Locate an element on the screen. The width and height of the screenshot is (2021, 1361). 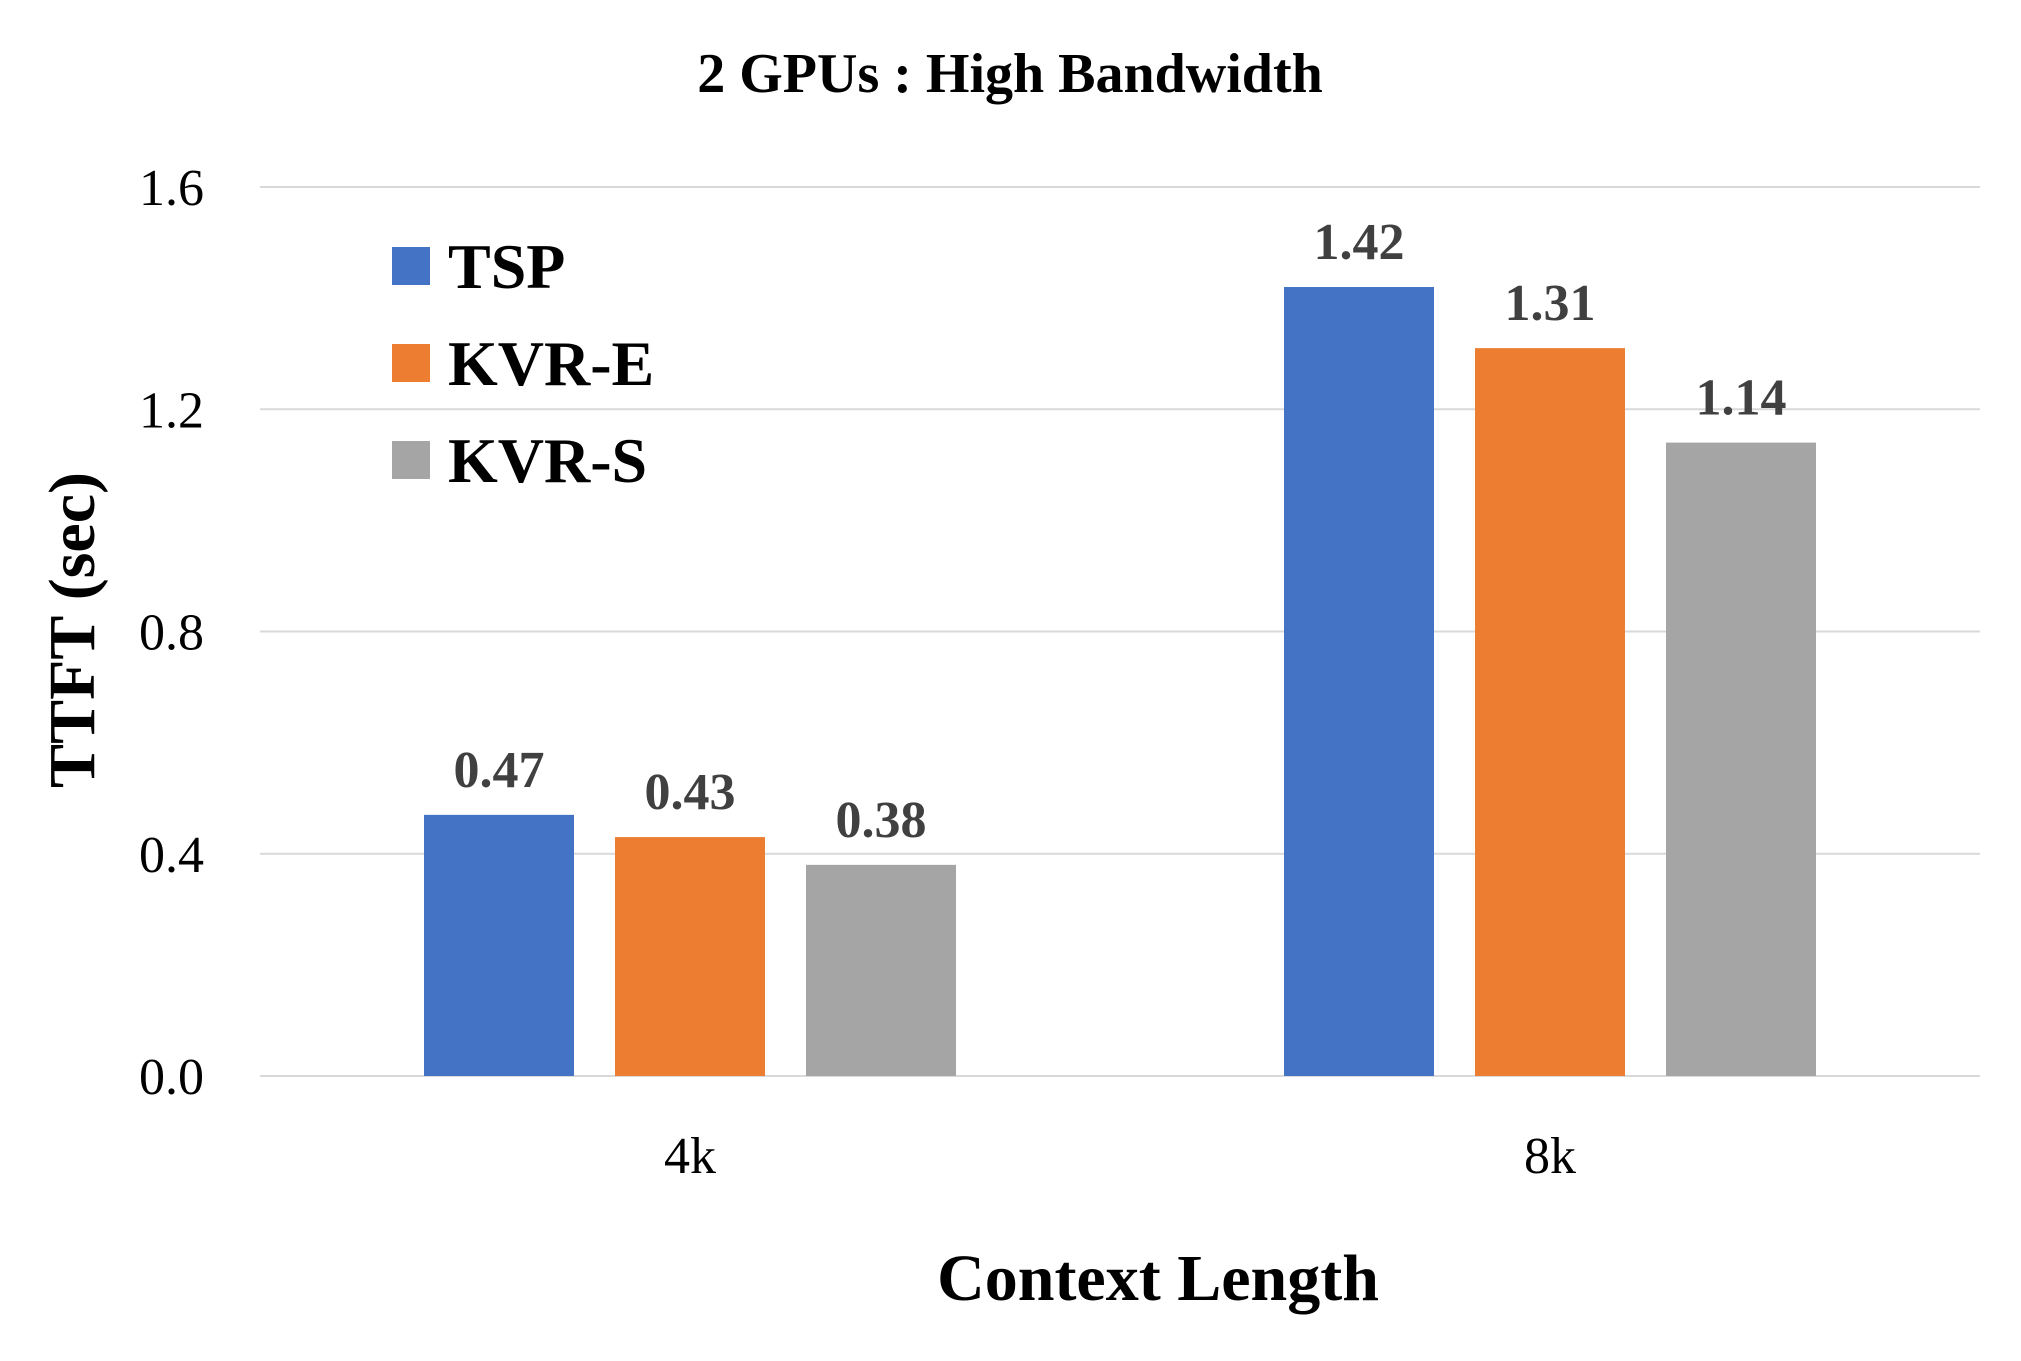
x-axis-title: Context Length is located at coordinates (1158, 1278).